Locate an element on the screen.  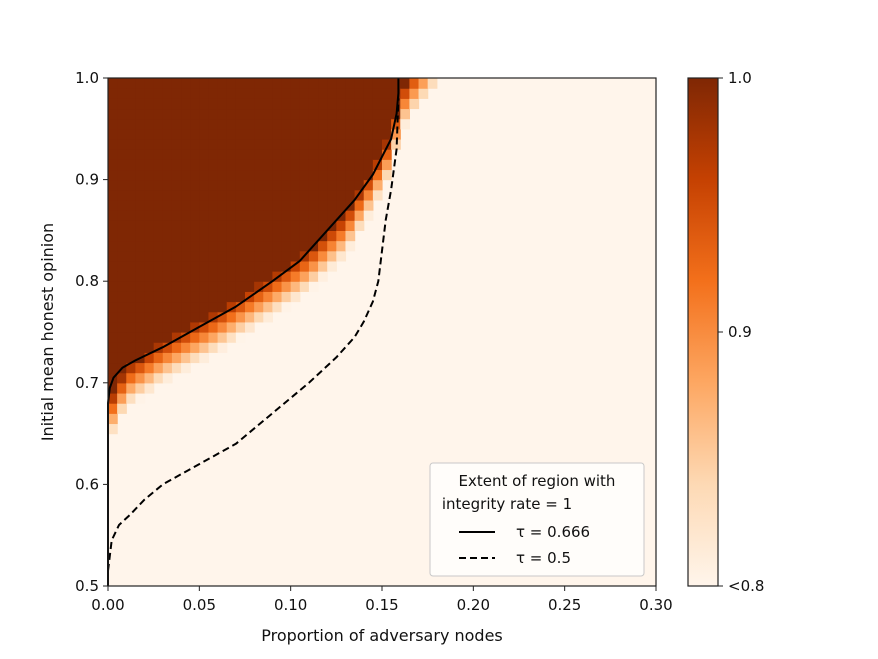
x-axis-label: Proportion of adversary nodes is located at coordinates (382, 635).